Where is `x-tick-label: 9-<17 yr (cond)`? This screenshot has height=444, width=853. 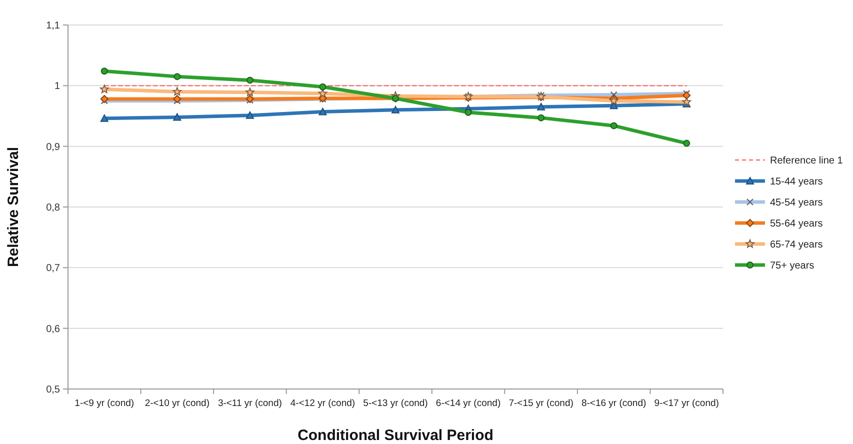 x-tick-label: 9-<17 yr (cond) is located at coordinates (686, 403).